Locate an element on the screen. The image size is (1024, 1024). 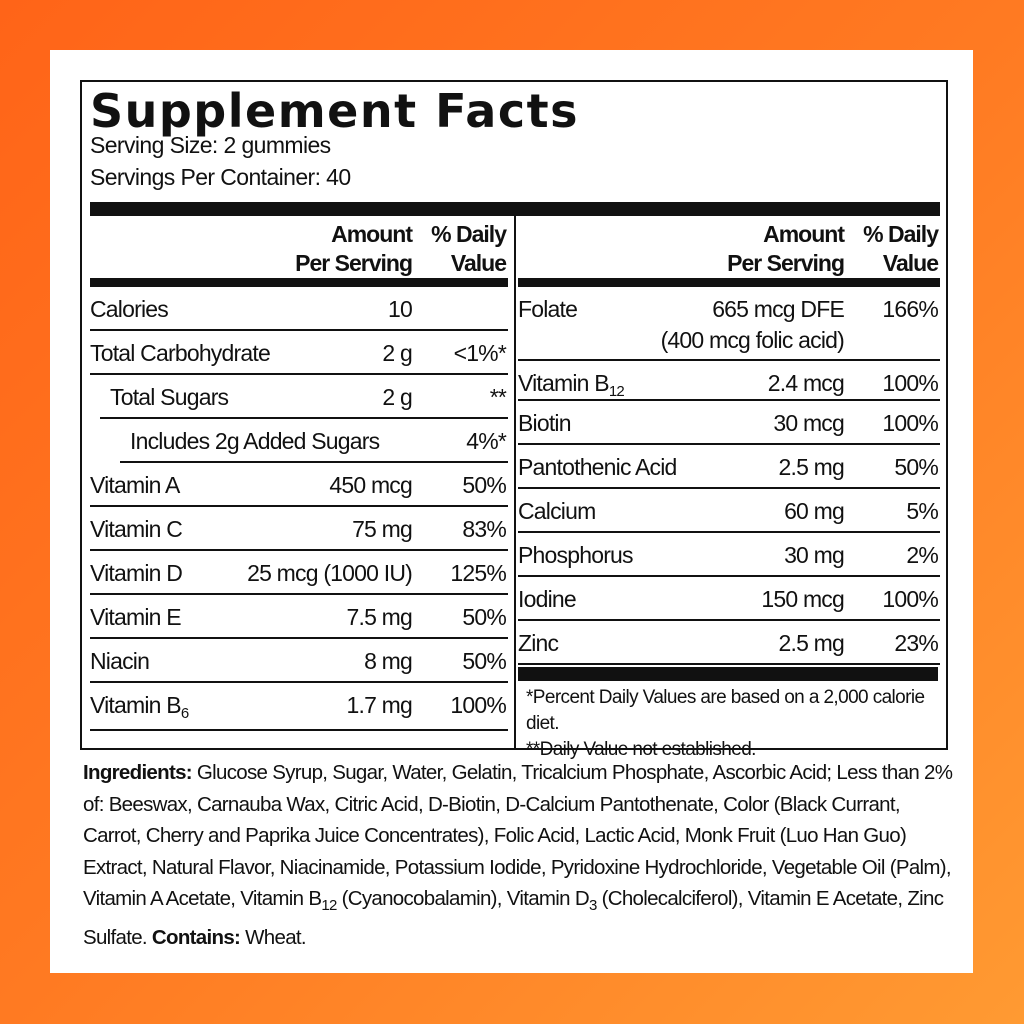
amount-header: Amount Per Serving is located at coordinates (354, 249).